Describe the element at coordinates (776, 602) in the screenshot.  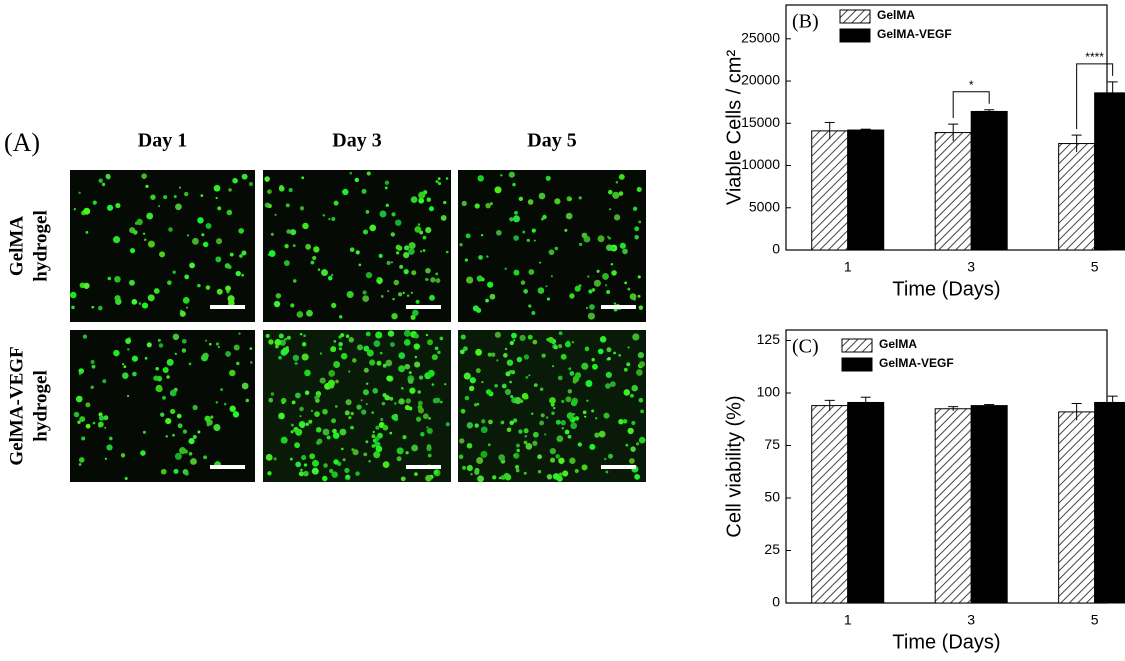
I see `y-tick-label: 0` at that location.